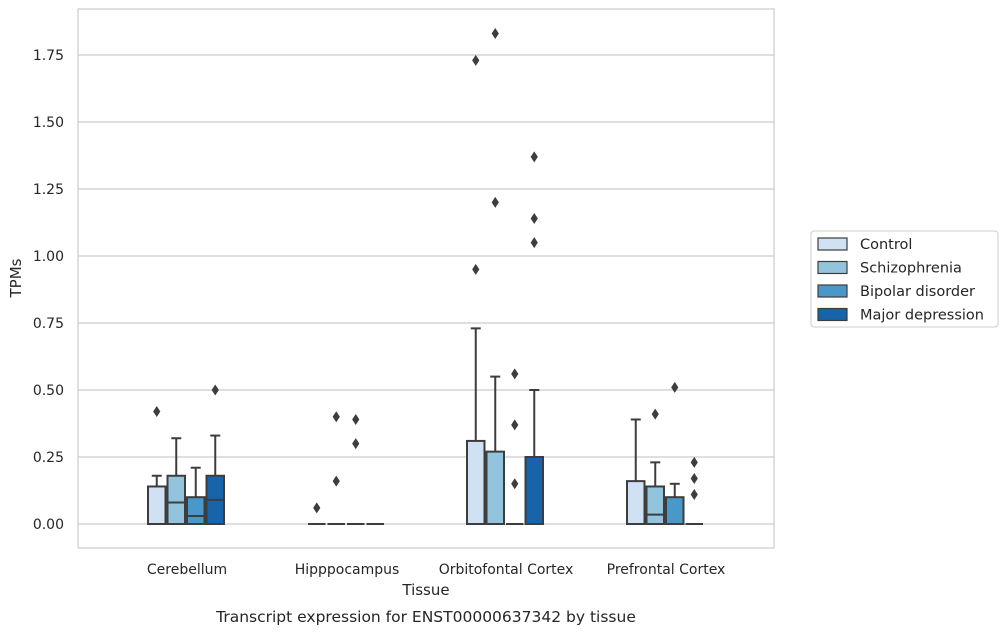 This screenshot has height=634, width=1007. I want to click on y-axis-label: TPMs, so click(16, 278).